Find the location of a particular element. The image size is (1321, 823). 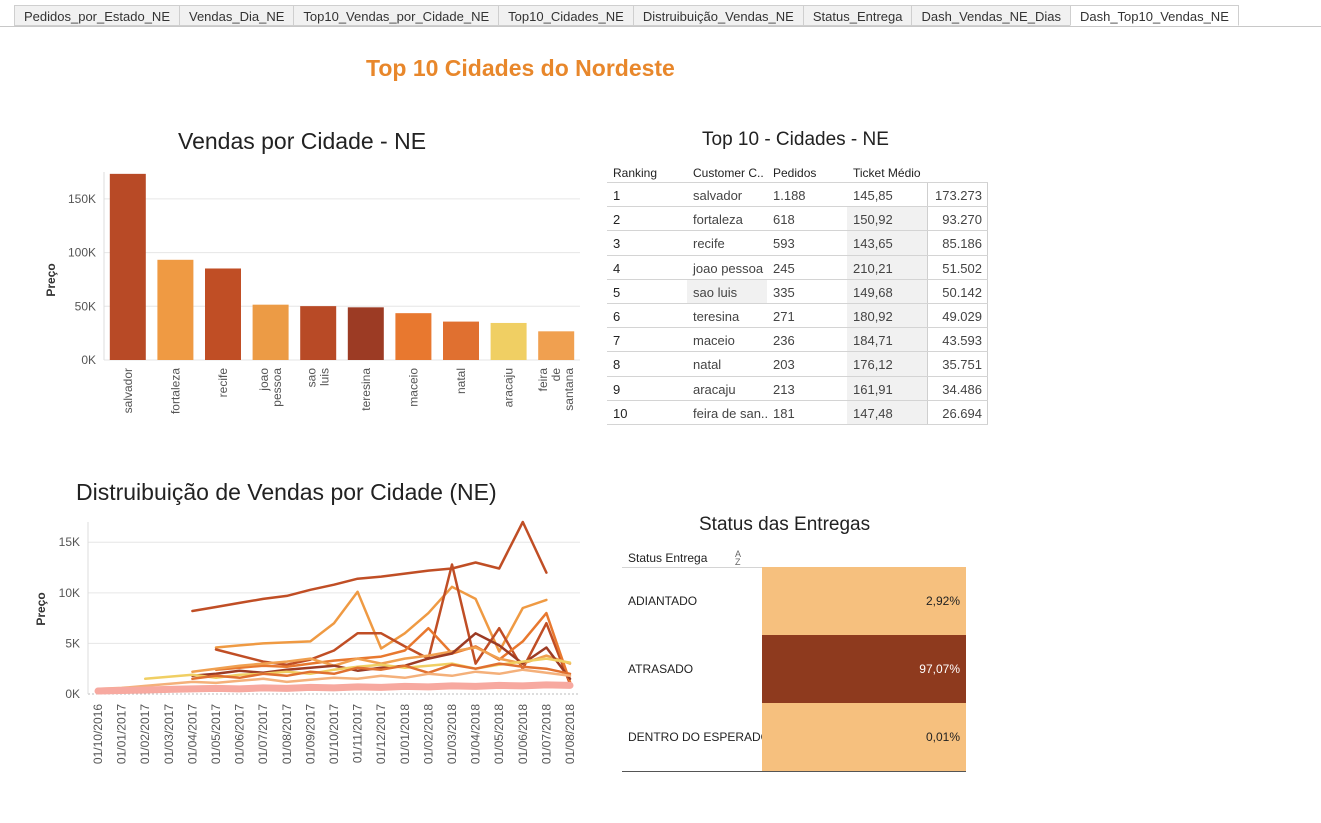

cell-rank: 2 is located at coordinates (617, 220).